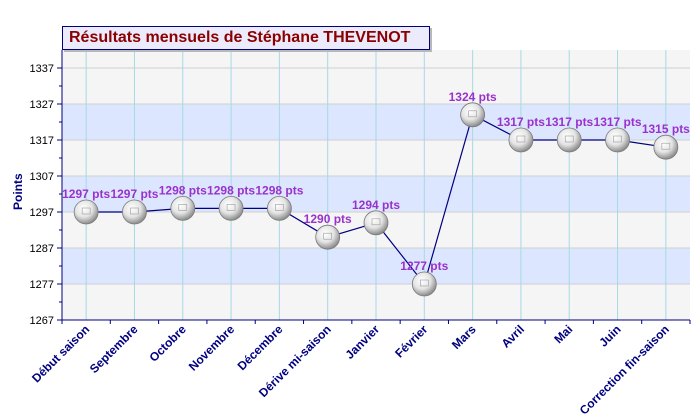 The image size is (700, 420). Describe the element at coordinates (624, 369) in the screenshot. I see `x-tick-label: Correction fin-saison` at that location.